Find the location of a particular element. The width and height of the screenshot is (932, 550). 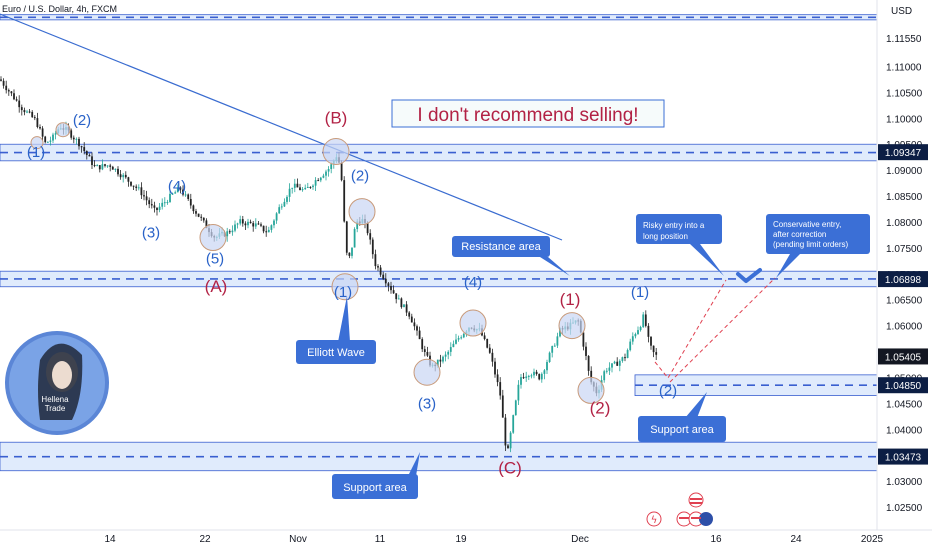

price-labels: 1.09347 1.06898 1.05405 1.04850 1.03473 is located at coordinates (903, 304).